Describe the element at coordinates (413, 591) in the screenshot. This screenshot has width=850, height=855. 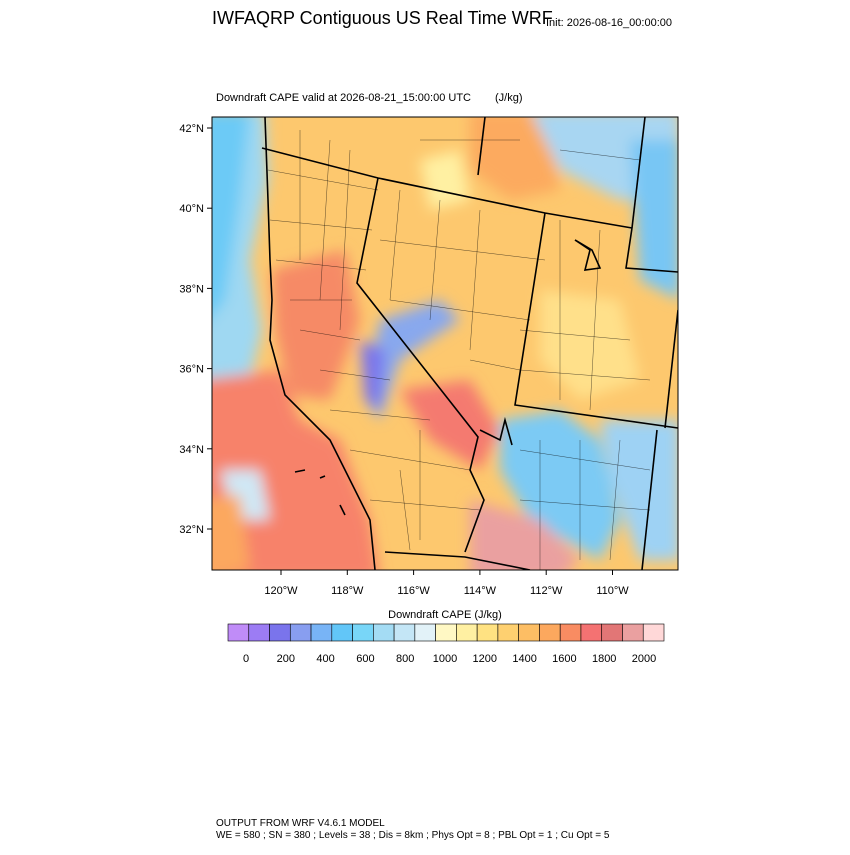
I see `lon-label: 116°W` at that location.